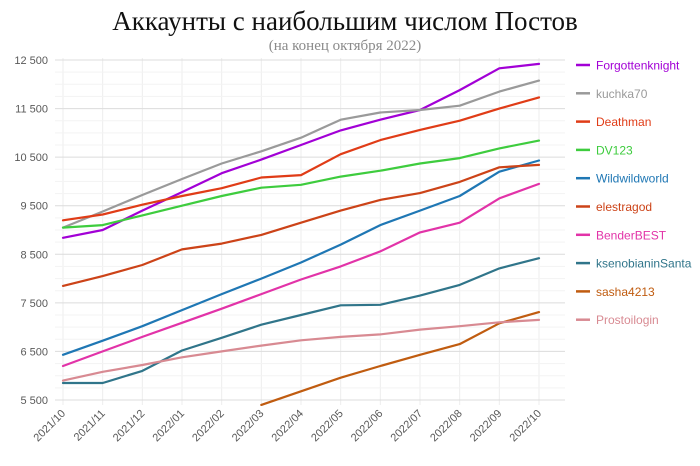  I want to click on x-tick-label: 2022/05, so click(327, 426).